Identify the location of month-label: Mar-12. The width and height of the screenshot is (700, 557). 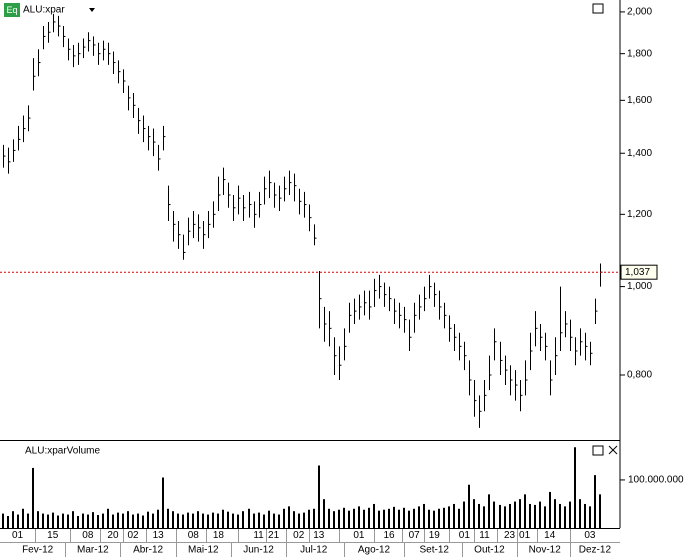
(93, 550).